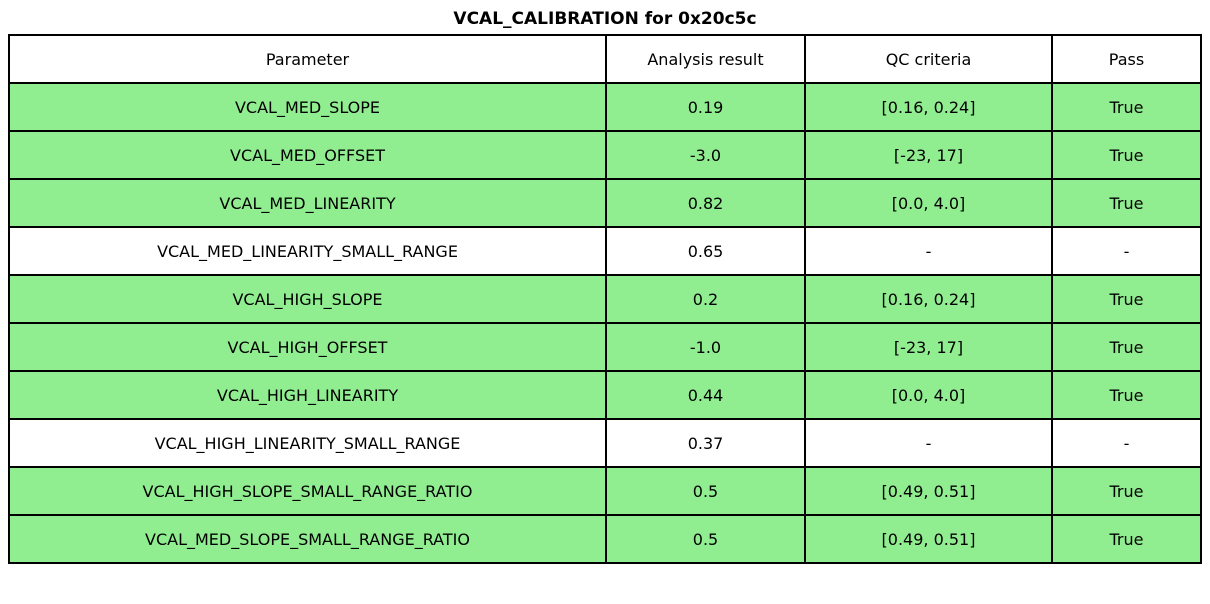 The image size is (1210, 604). I want to click on cell-parameter: VCAL_HIGH_LINEARITY, so click(307, 395).